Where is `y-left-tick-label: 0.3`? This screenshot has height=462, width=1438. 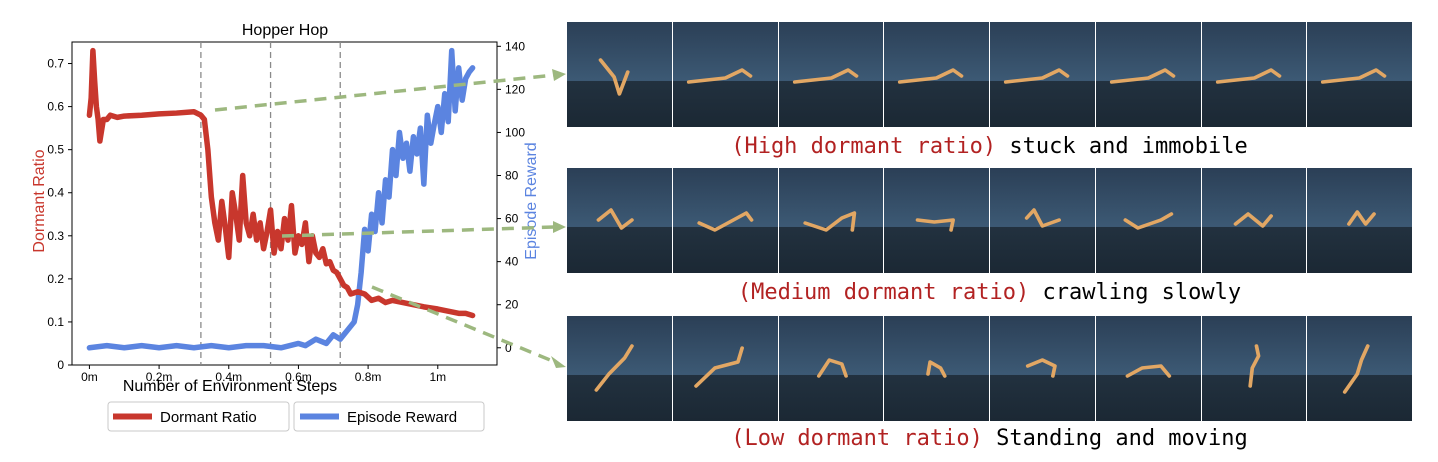
y-left-tick-label: 0.3 is located at coordinates (55, 236).